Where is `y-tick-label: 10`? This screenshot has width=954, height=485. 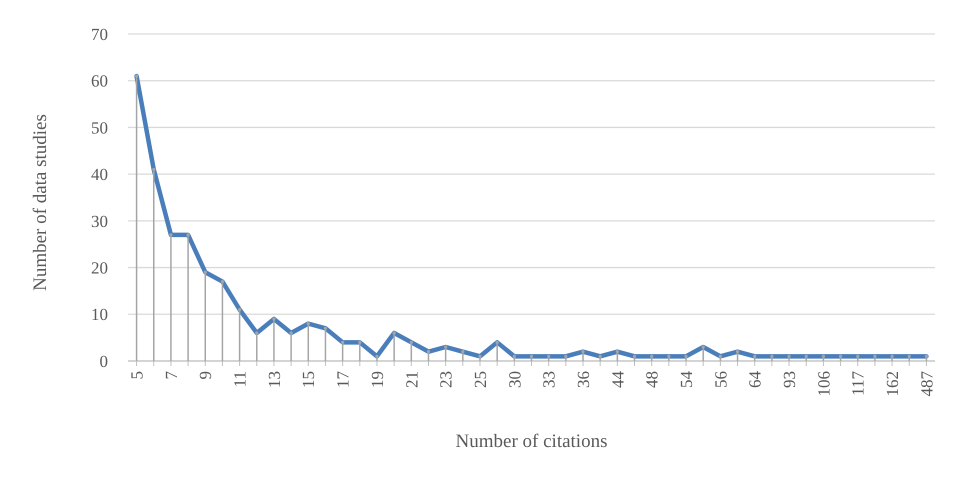 y-tick-label: 10 is located at coordinates (99, 314).